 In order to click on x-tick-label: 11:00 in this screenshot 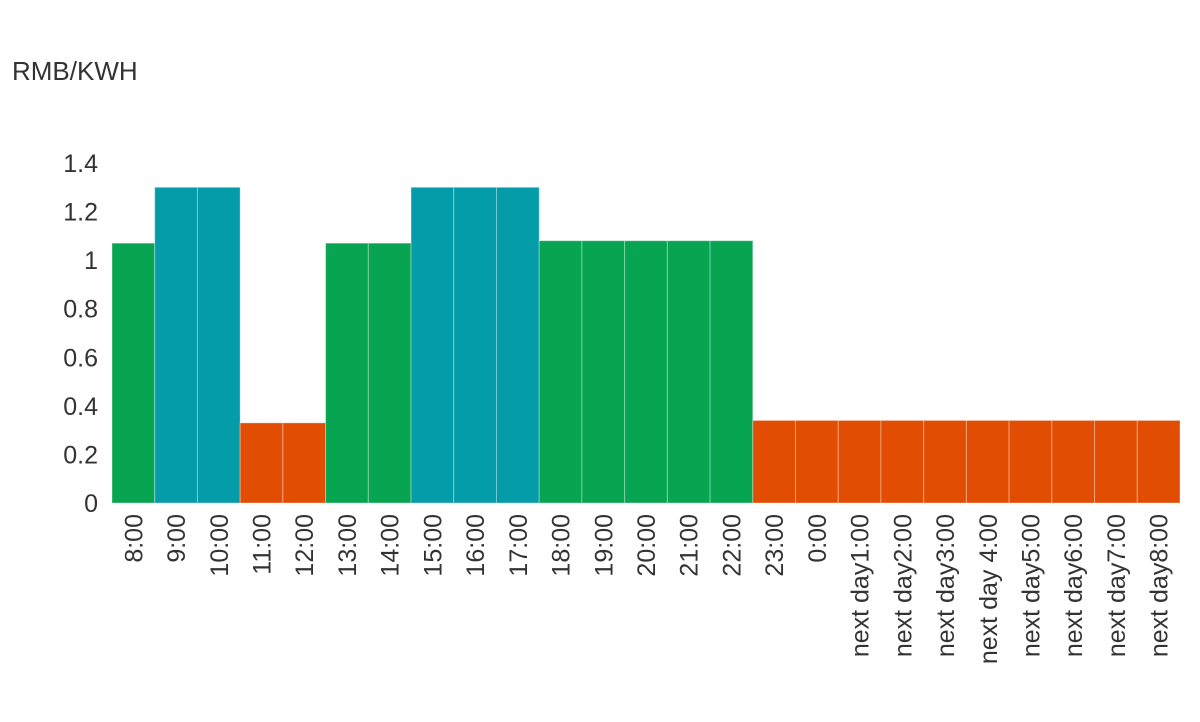, I will do `click(263, 544)`.